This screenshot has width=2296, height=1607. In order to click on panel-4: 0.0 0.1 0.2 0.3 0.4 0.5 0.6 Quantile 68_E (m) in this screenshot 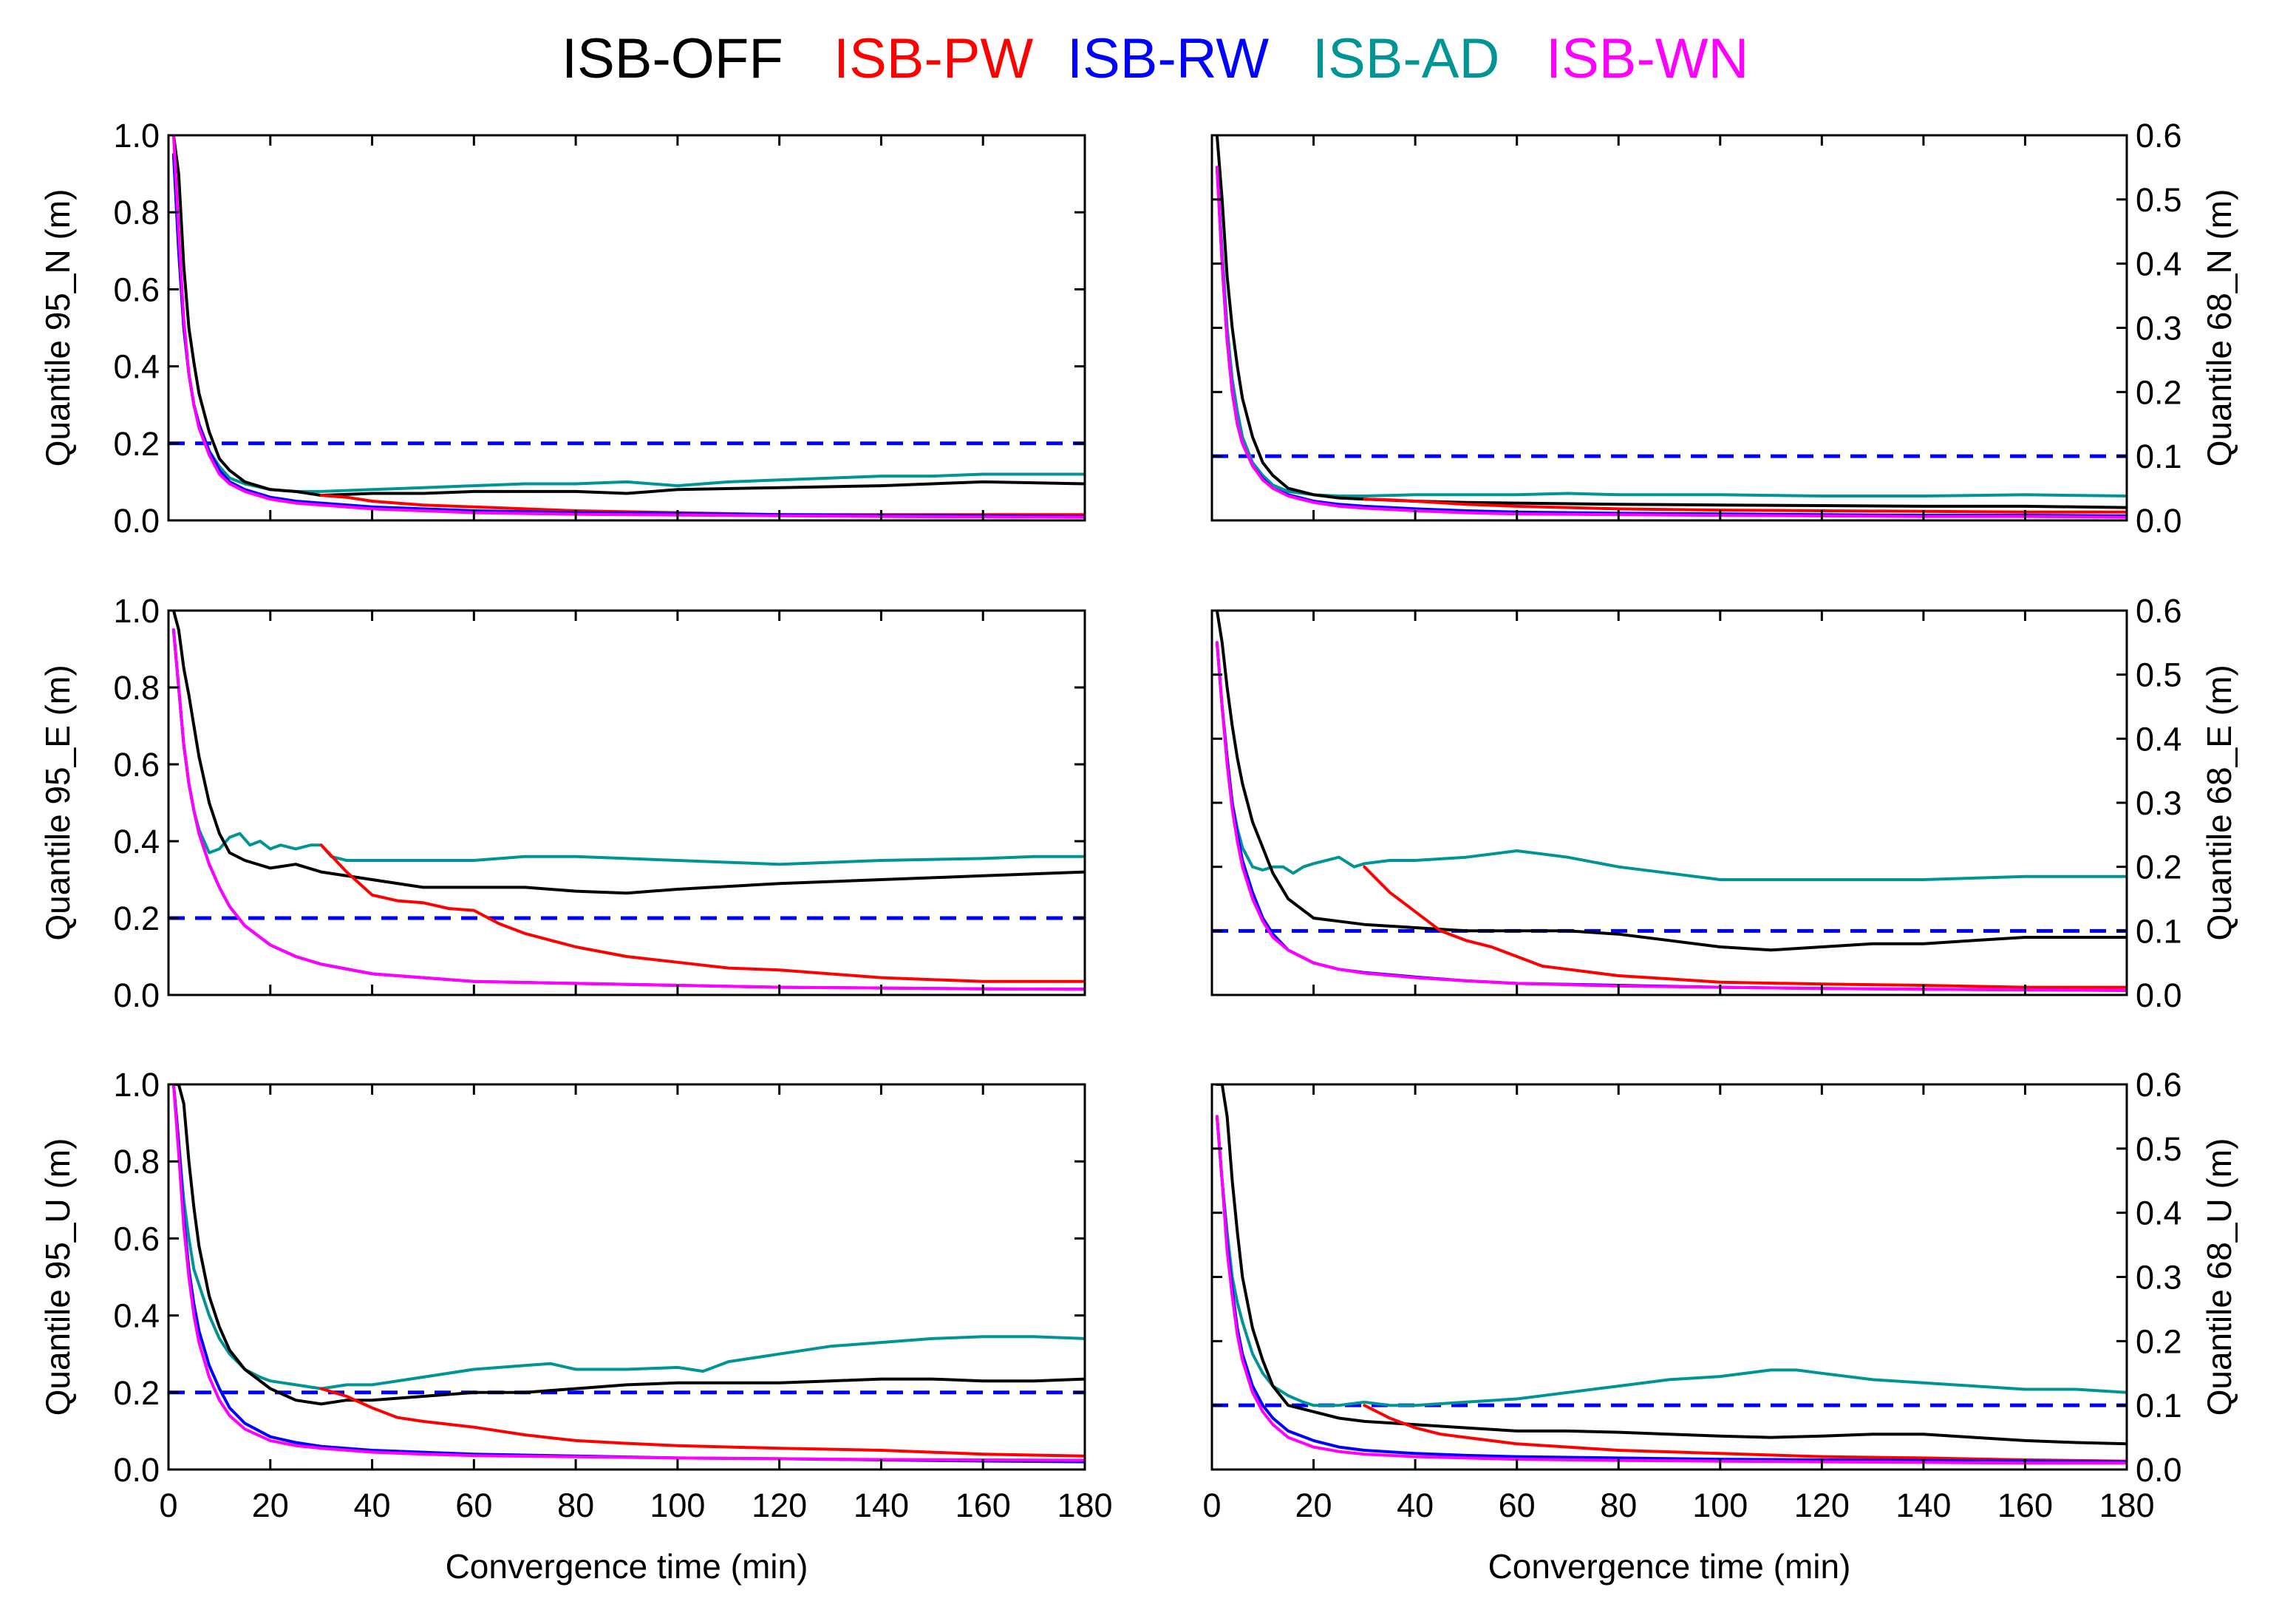, I will do `click(1724, 803)`.